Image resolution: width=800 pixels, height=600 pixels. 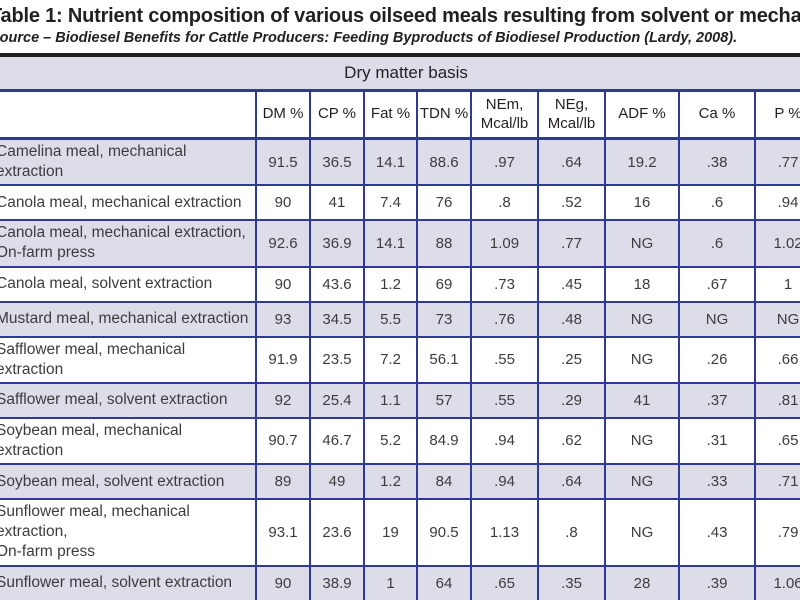 What do you see at coordinates (776, 400) in the screenshot?
I see `table-cell: .81` at bounding box center [776, 400].